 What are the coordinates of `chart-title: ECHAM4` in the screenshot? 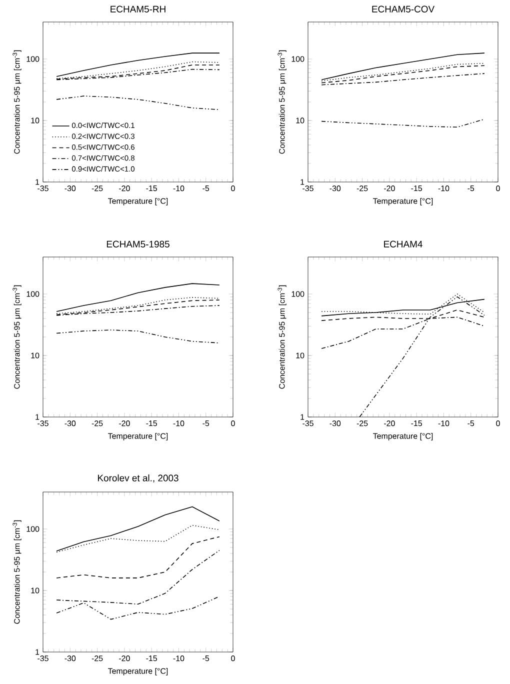 It's located at (403, 244).